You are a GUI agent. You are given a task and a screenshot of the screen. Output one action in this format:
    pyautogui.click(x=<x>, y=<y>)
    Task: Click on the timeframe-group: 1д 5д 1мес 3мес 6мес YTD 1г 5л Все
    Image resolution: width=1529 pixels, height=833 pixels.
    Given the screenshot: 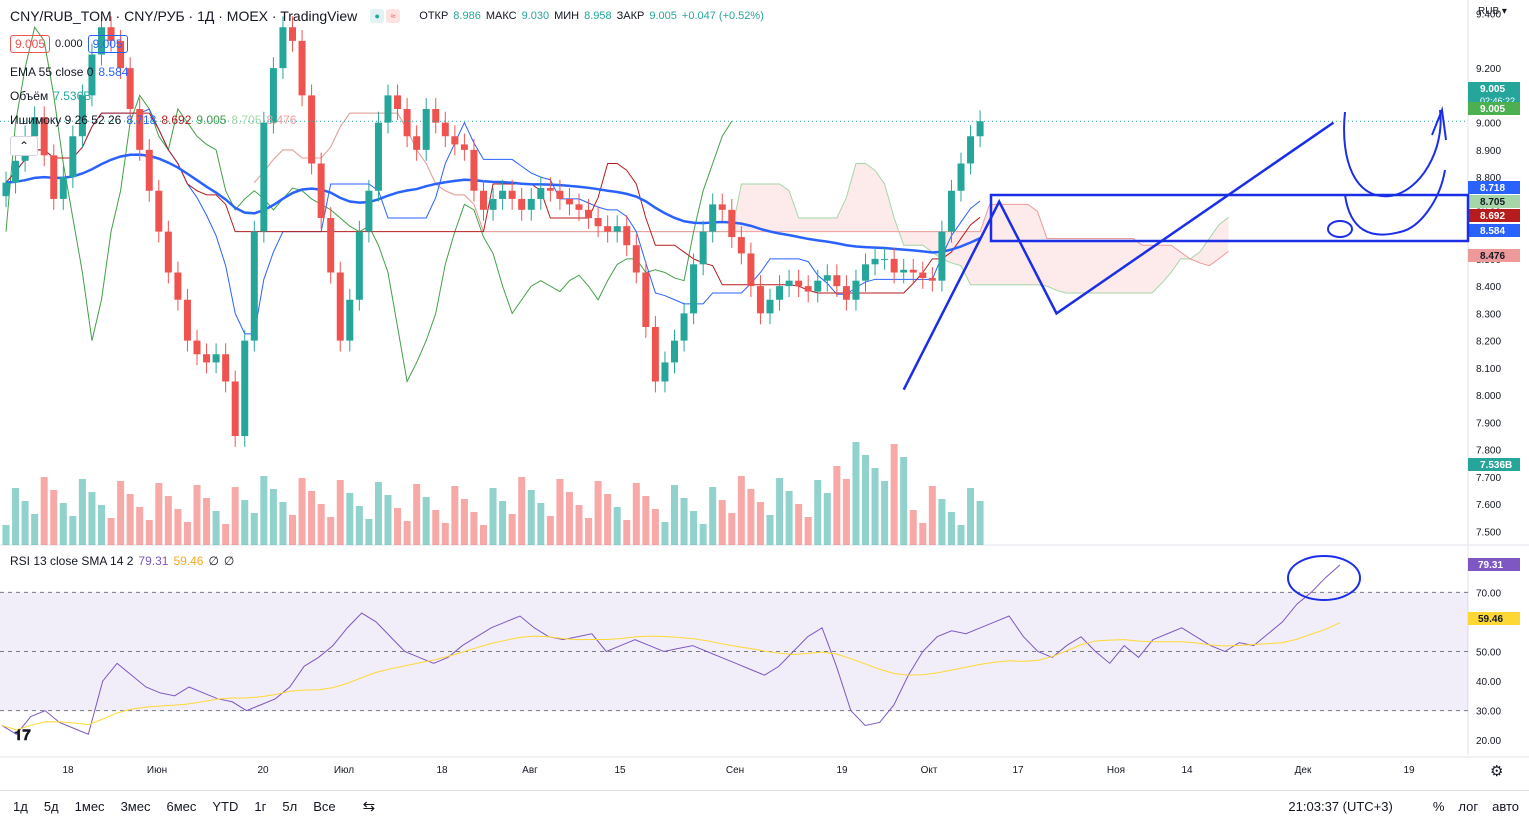 What is the action you would take?
    pyautogui.click(x=169, y=806)
    